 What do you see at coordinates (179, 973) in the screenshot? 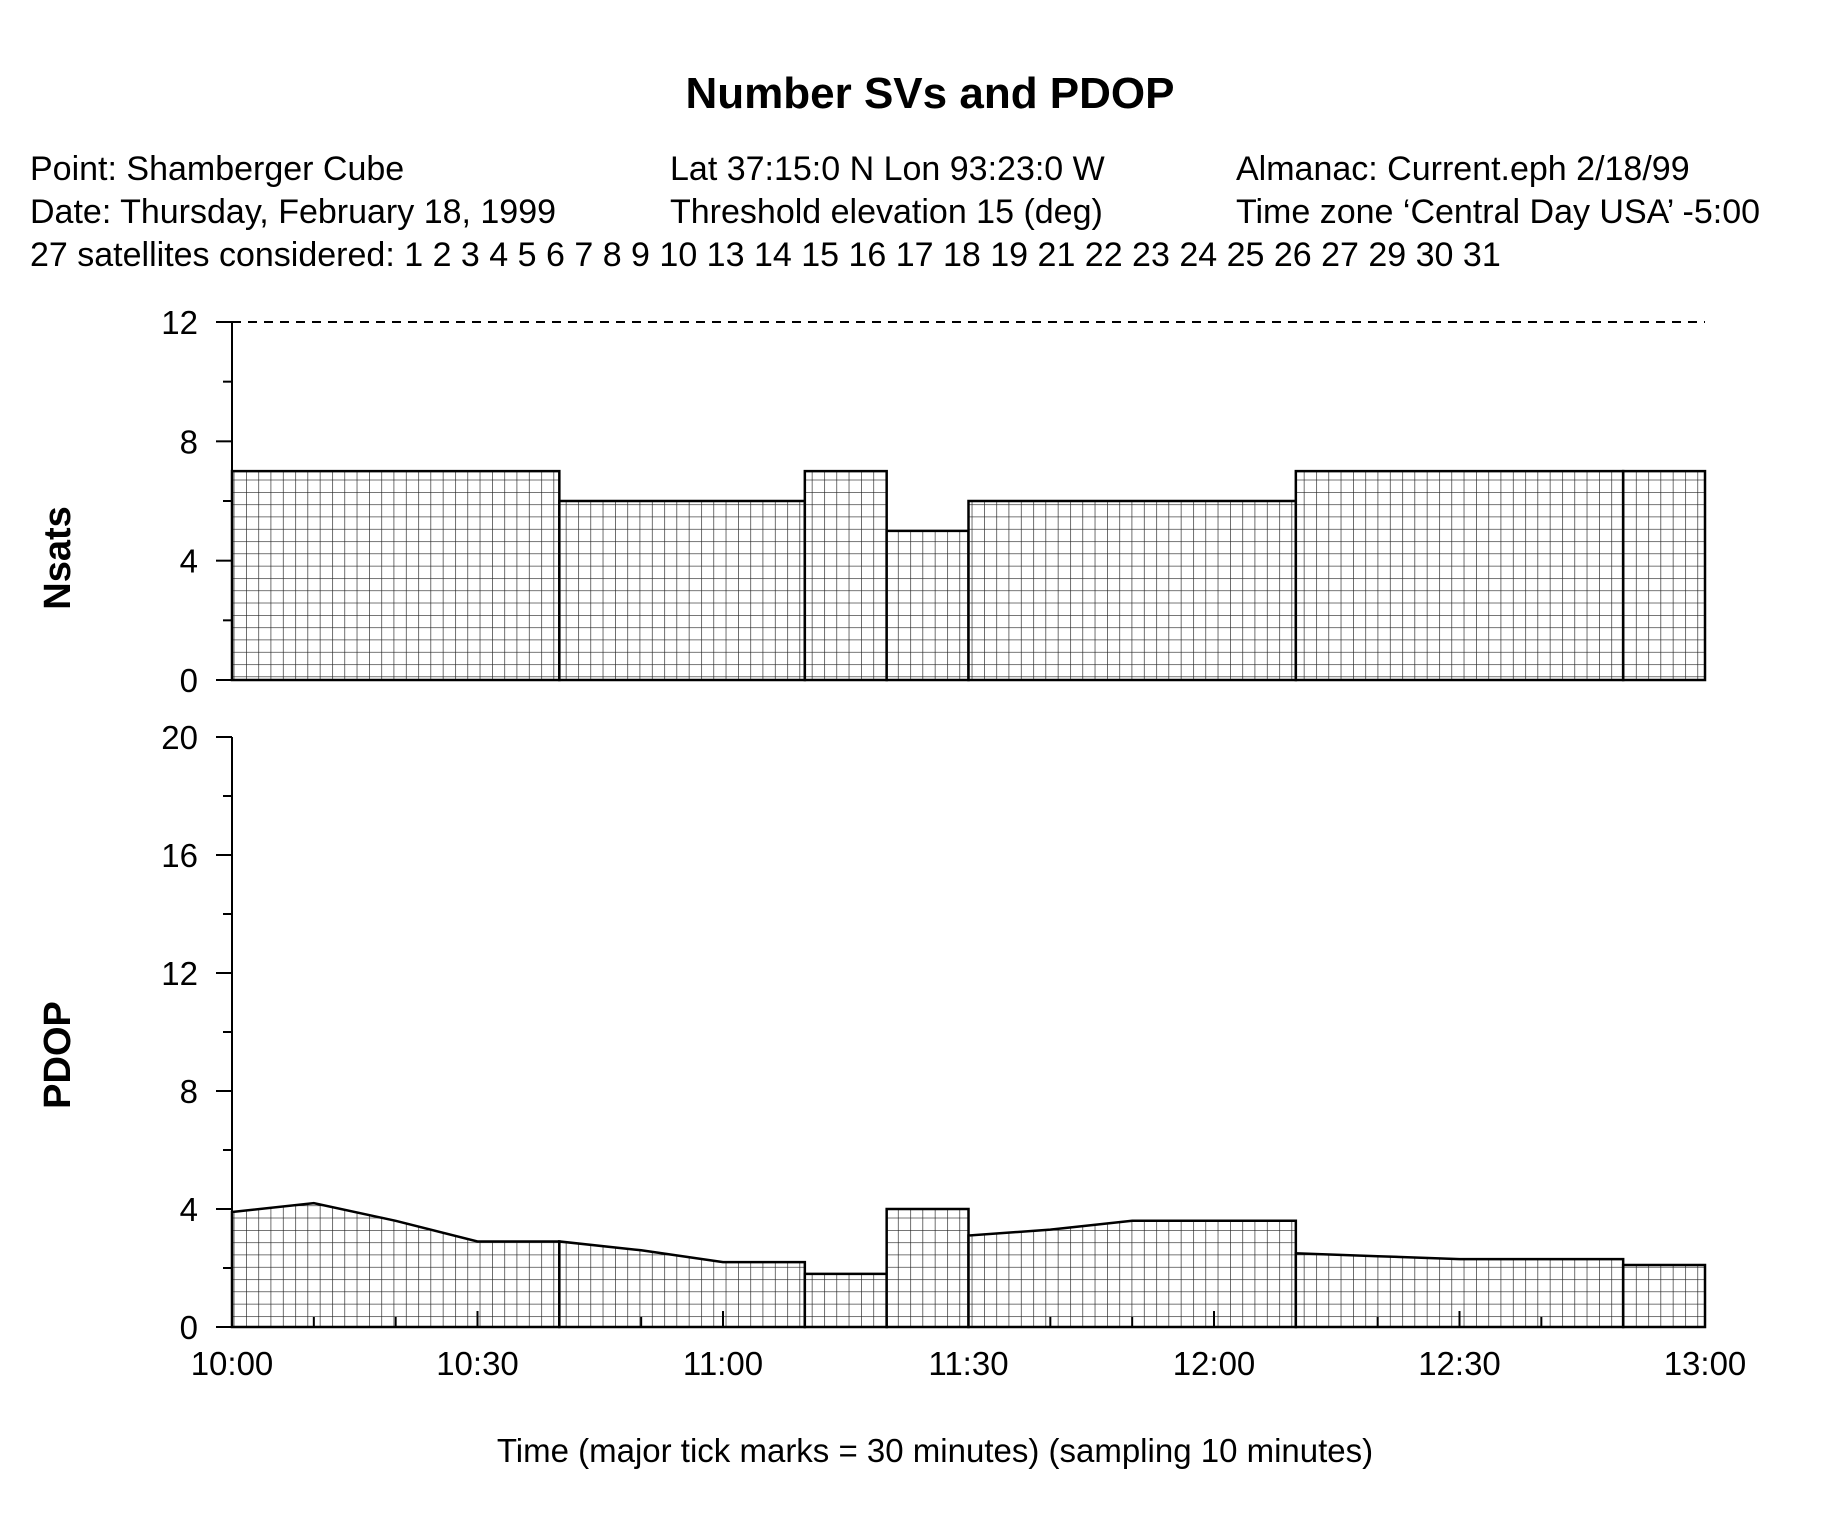
I see `pdop-tick-label: 12` at bounding box center [179, 973].